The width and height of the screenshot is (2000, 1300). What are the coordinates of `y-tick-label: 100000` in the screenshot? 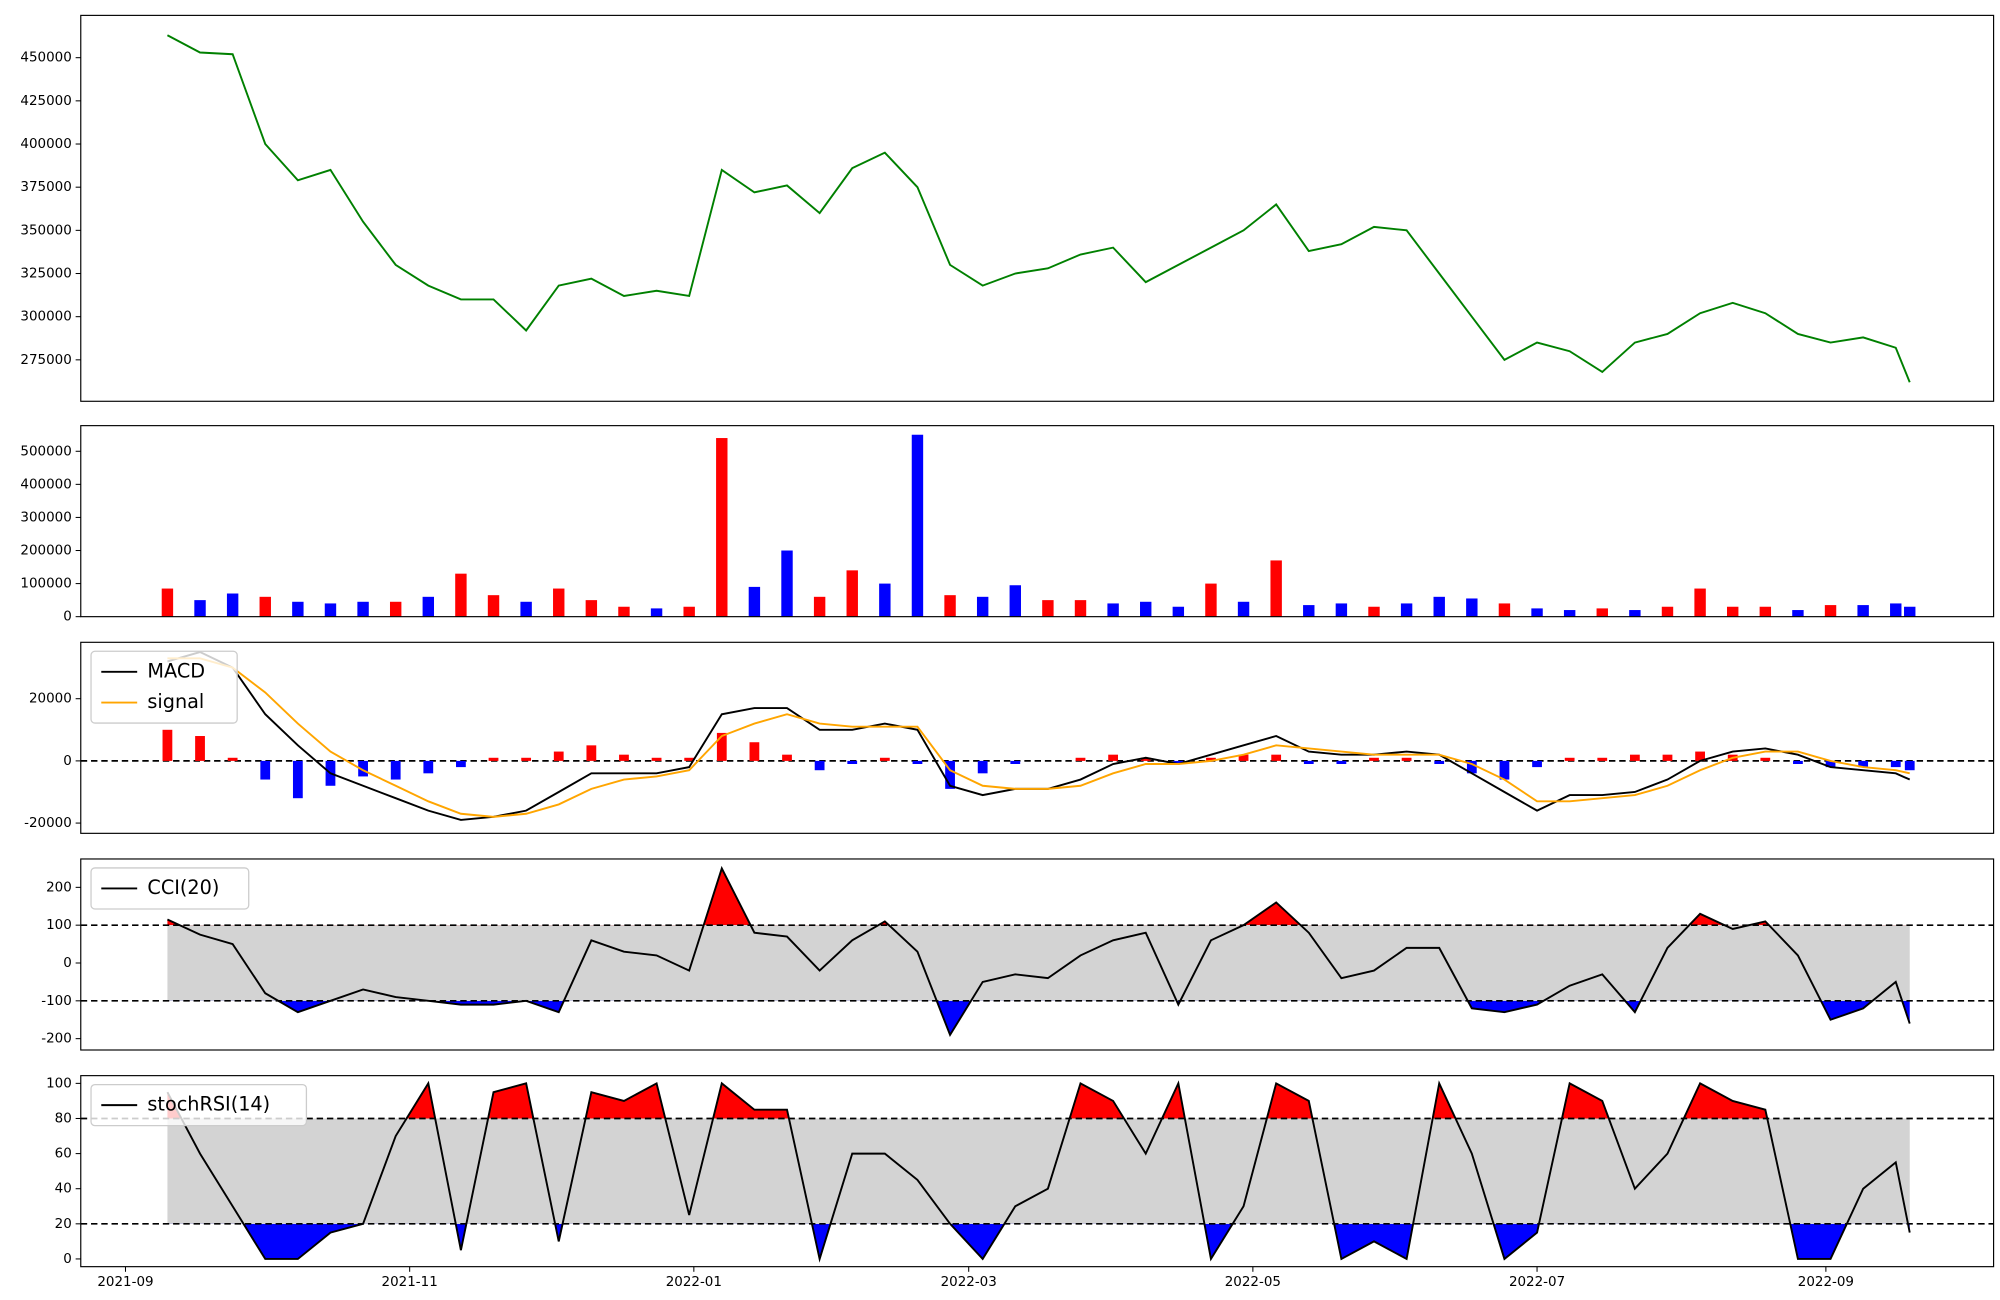 It's located at (45, 584).